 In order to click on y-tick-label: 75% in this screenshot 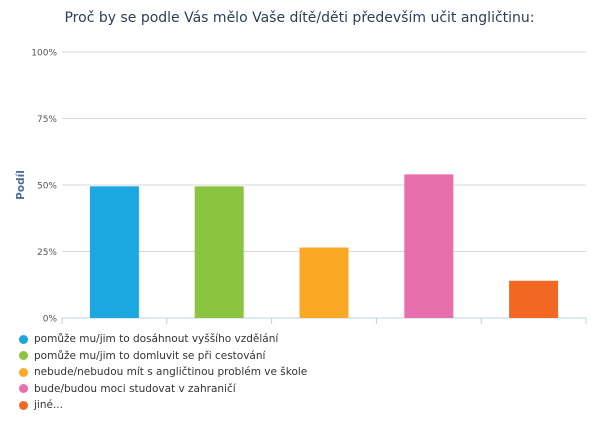, I will do `click(47, 120)`.